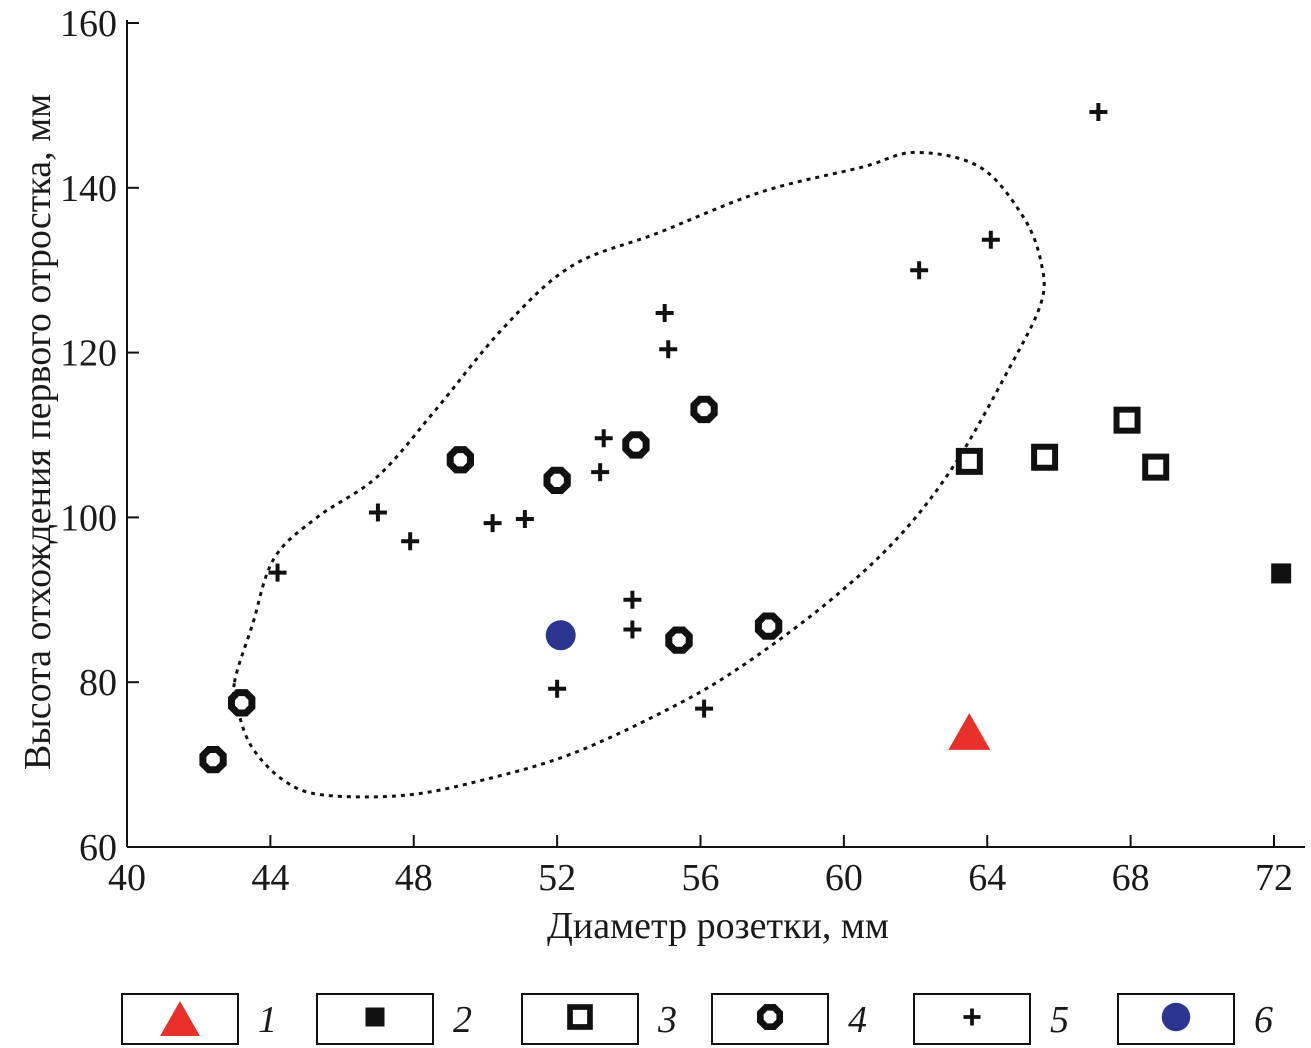 This screenshot has height=1048, width=1311. What do you see at coordinates (88, 24) in the screenshot?
I see `y-tick-label: 160` at bounding box center [88, 24].